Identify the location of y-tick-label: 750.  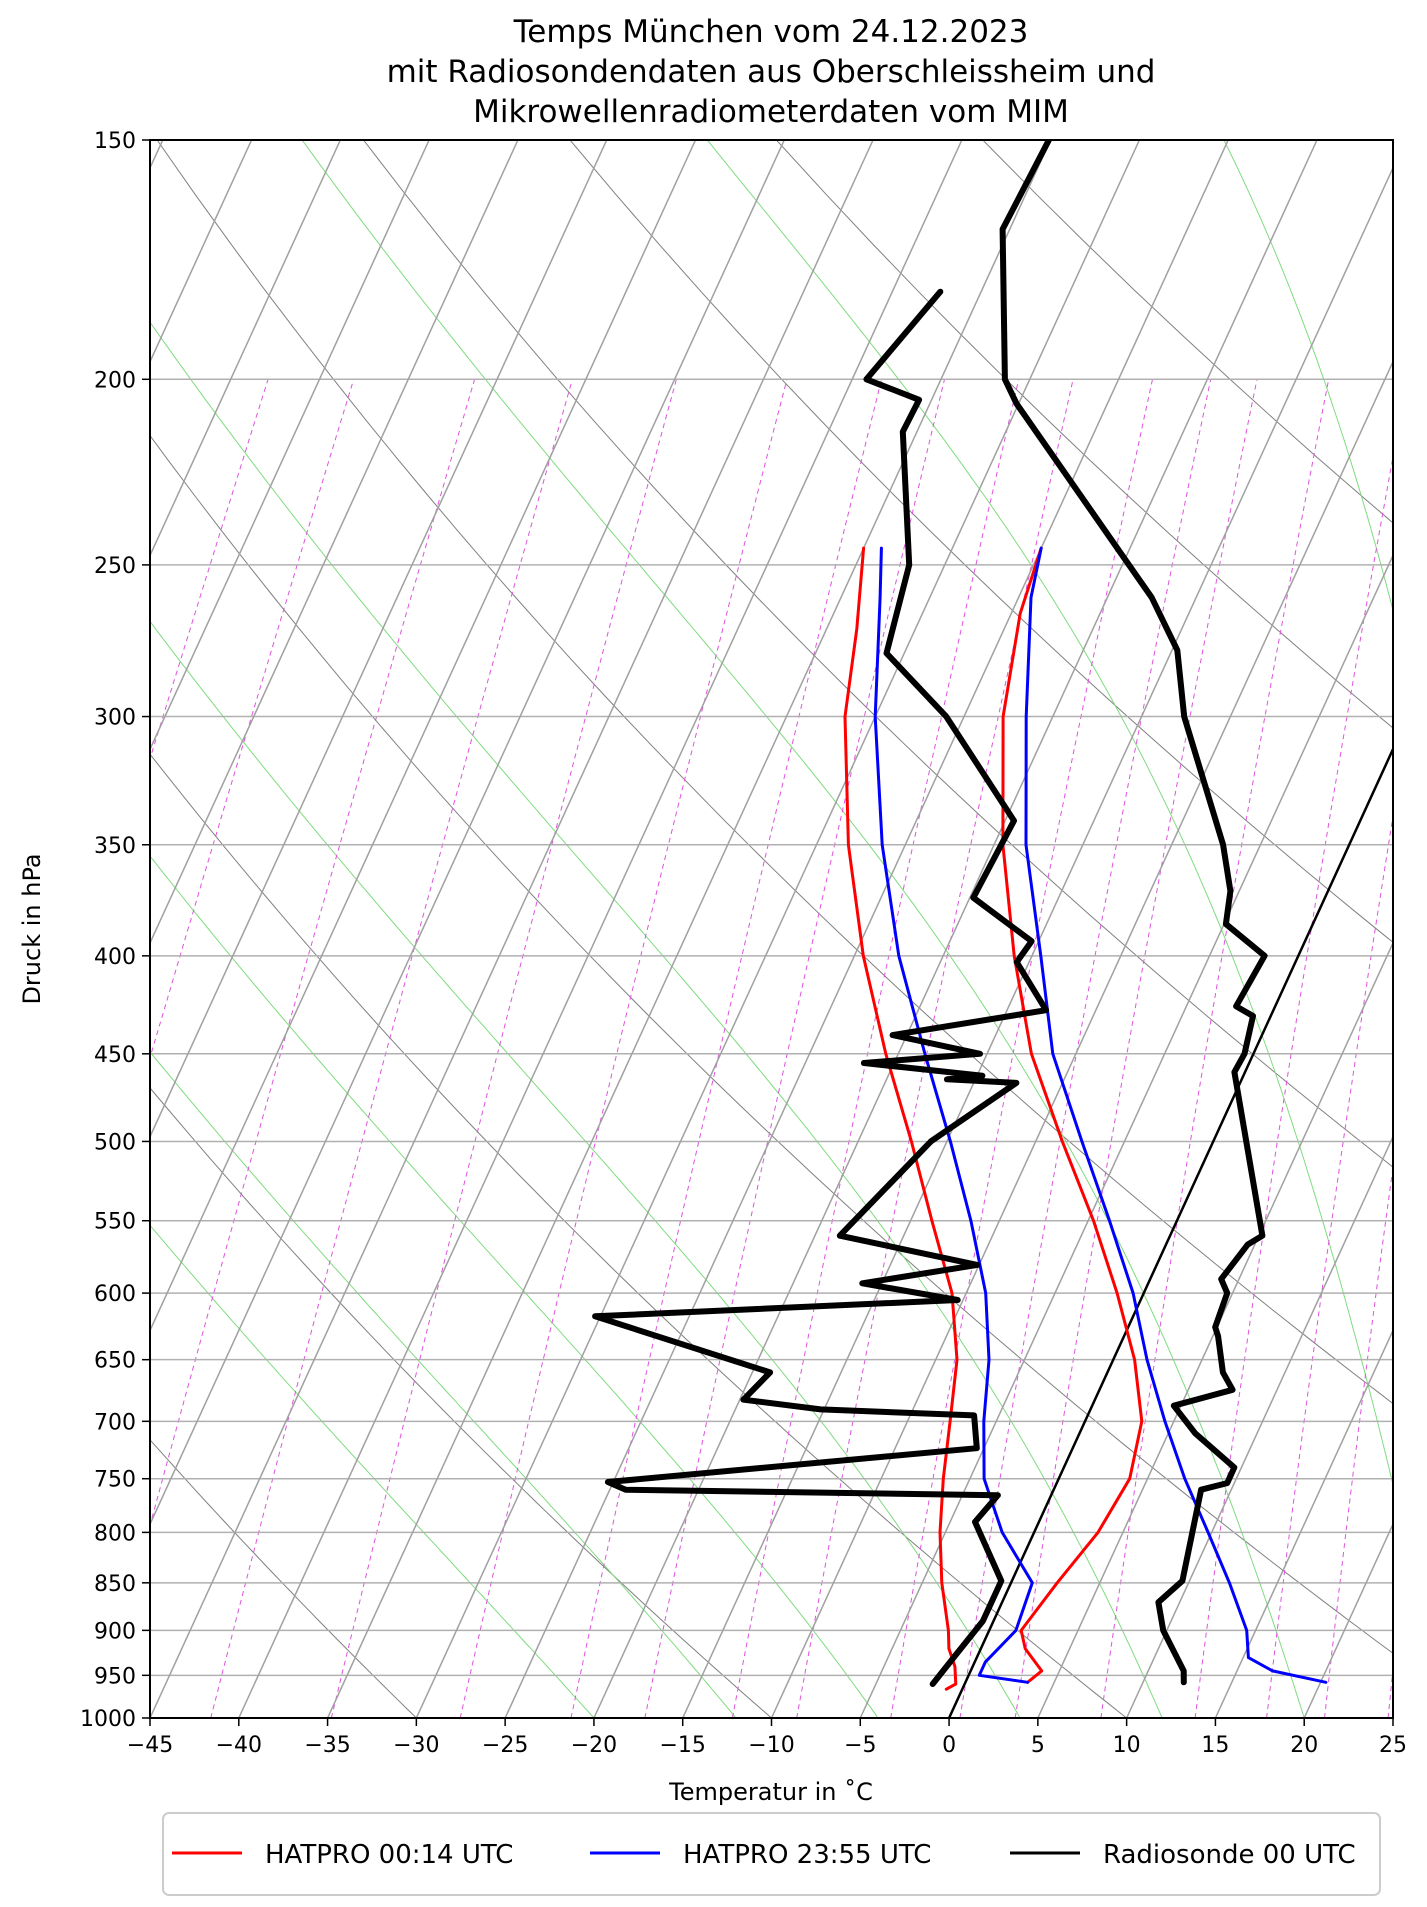
(115, 1480).